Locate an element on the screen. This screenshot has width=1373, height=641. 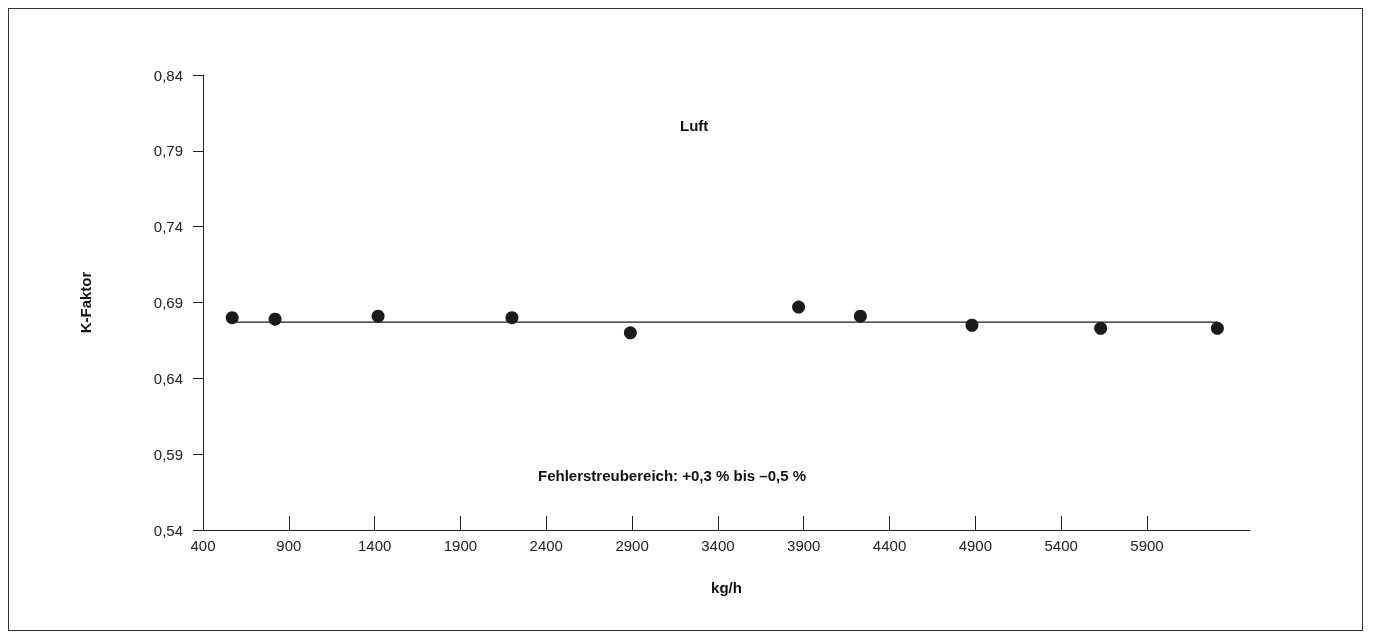
annotation: Fehlerstreubereich: +0,3 % bis –0,5 % is located at coordinates (672, 475).